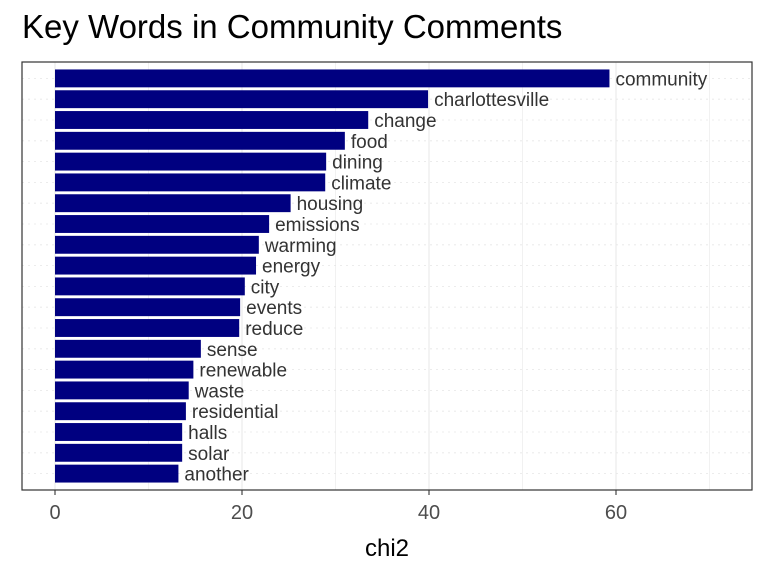 This screenshot has width=768, height=576. Describe the element at coordinates (119, 432) in the screenshot. I see `bar-halls` at that location.